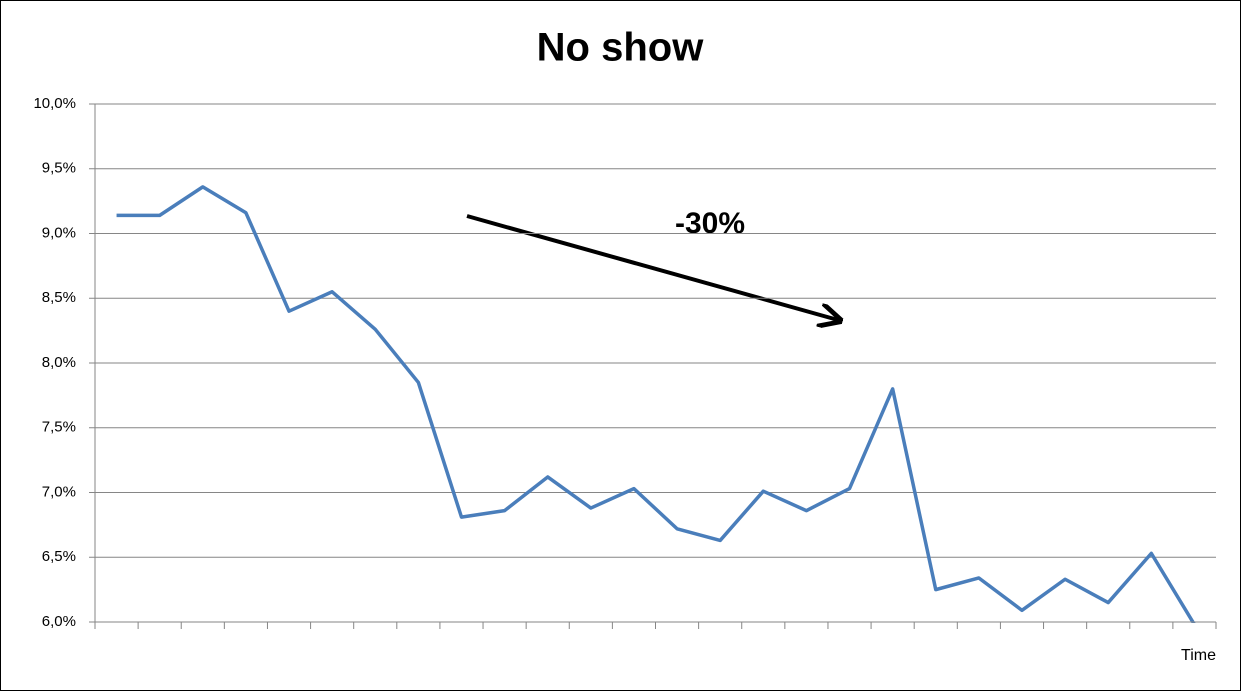 The height and width of the screenshot is (691, 1241). What do you see at coordinates (59, 362) in the screenshot?
I see `y-tick-label: 8,0%` at bounding box center [59, 362].